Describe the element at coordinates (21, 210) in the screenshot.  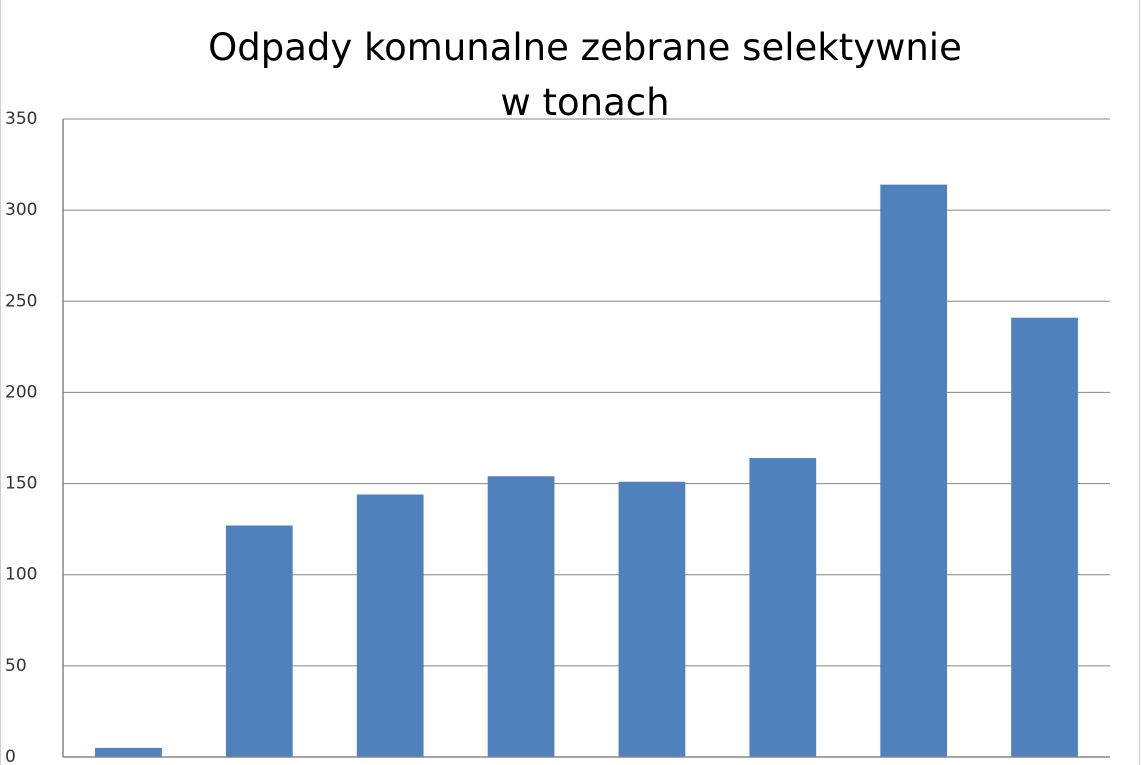
I see `y-tick-label: 300` at that location.